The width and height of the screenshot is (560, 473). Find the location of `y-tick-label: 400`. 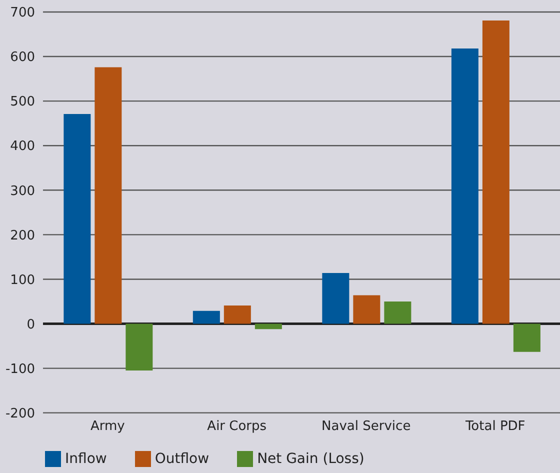

y-tick-label: 400 is located at coordinates (22, 146).